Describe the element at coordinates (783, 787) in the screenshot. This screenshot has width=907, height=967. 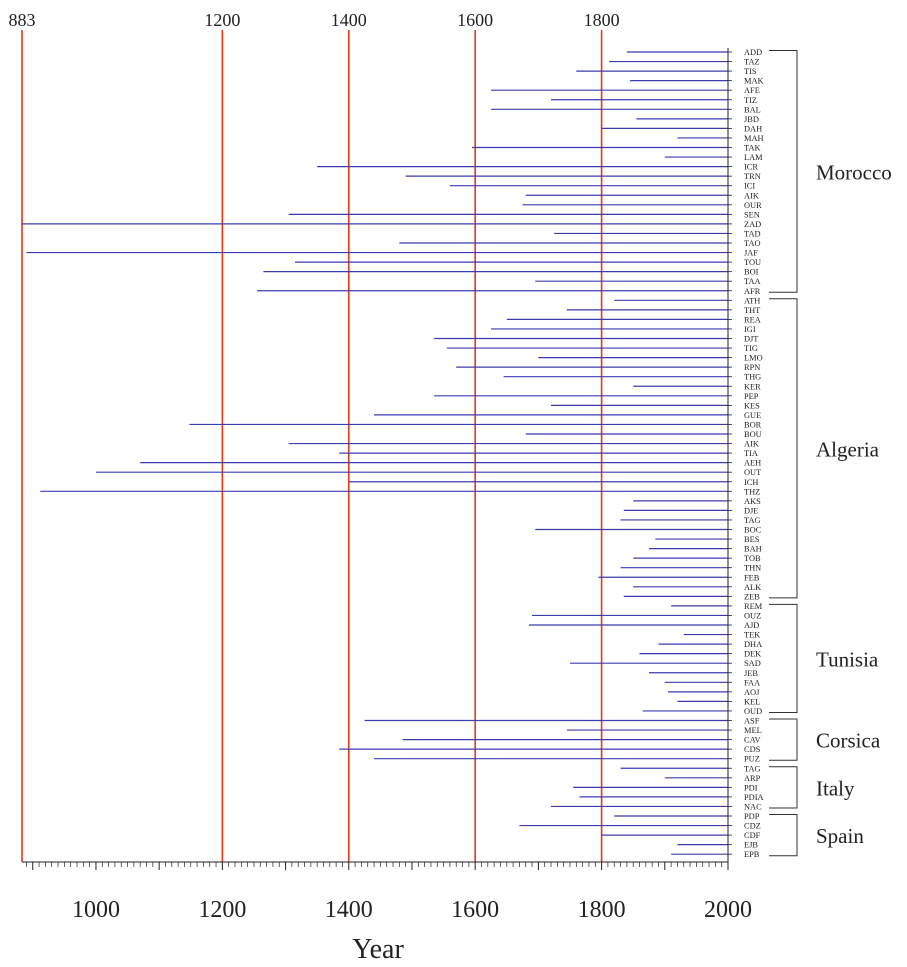
I see `bracket-italy` at that location.